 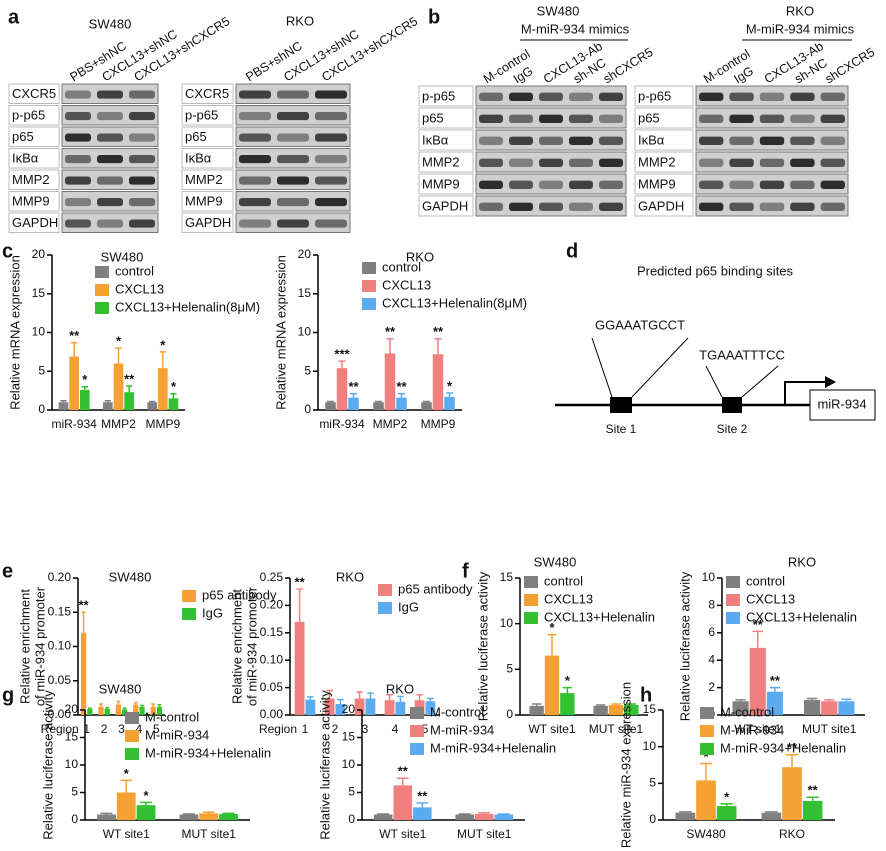 I want to click on x-tick-label: SW480, so click(x=706, y=834).